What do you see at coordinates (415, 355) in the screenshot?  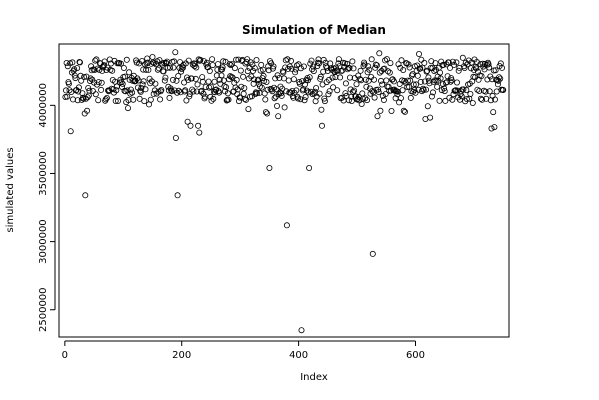 I see `x-tick-label: 600` at bounding box center [415, 355].